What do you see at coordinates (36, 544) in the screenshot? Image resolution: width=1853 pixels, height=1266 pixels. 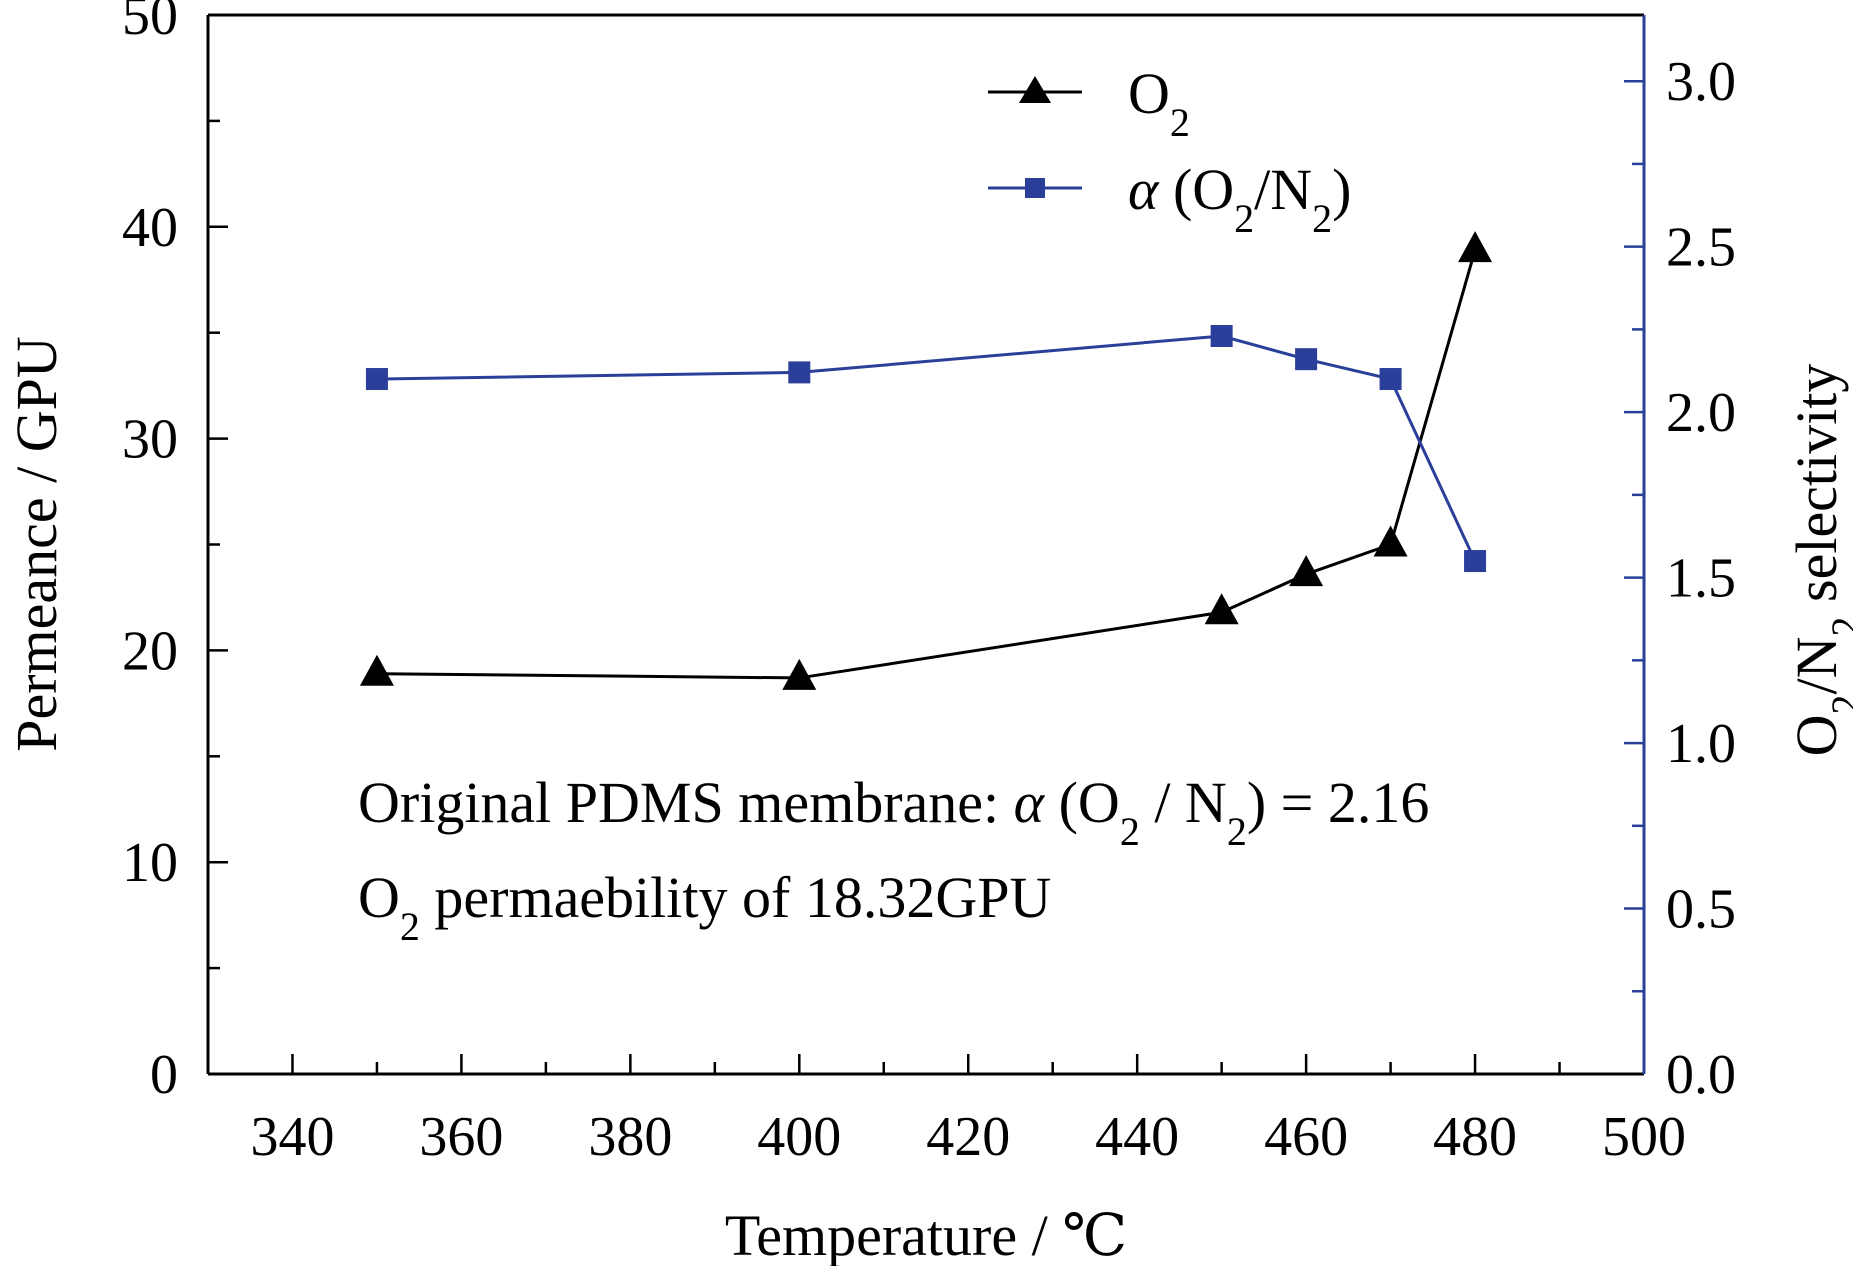 I see `y-left-axis-label: Permeance / GPU` at bounding box center [36, 544].